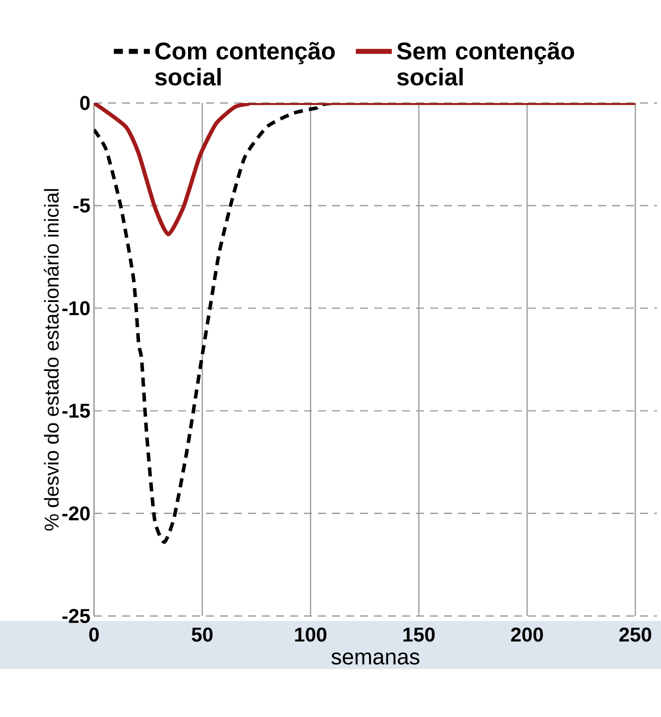 The height and width of the screenshot is (717, 661). I want to click on y-tick-label: -10, so click(76, 308).